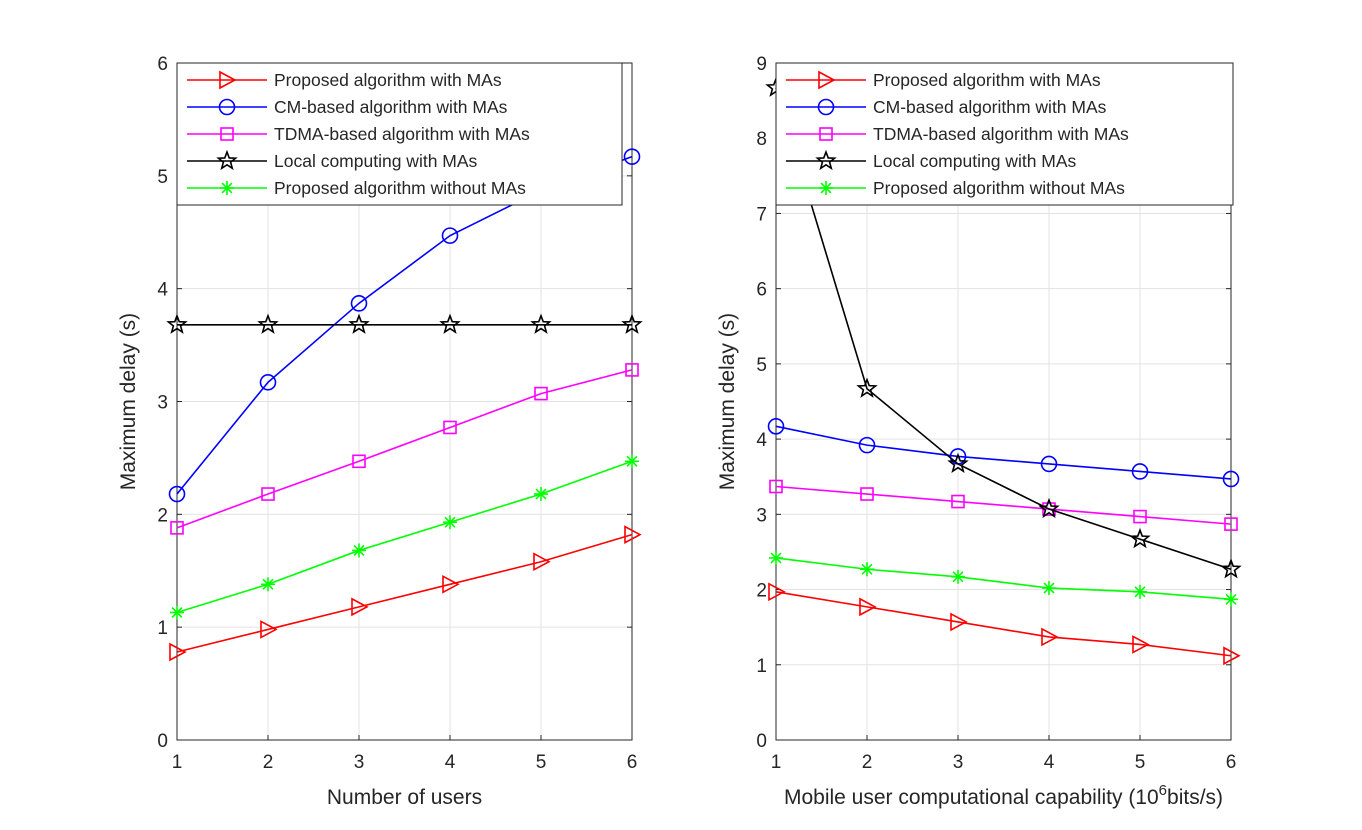 This screenshot has width=1362, height=830. I want to click on x-tick-label-4: 4, so click(450, 762).